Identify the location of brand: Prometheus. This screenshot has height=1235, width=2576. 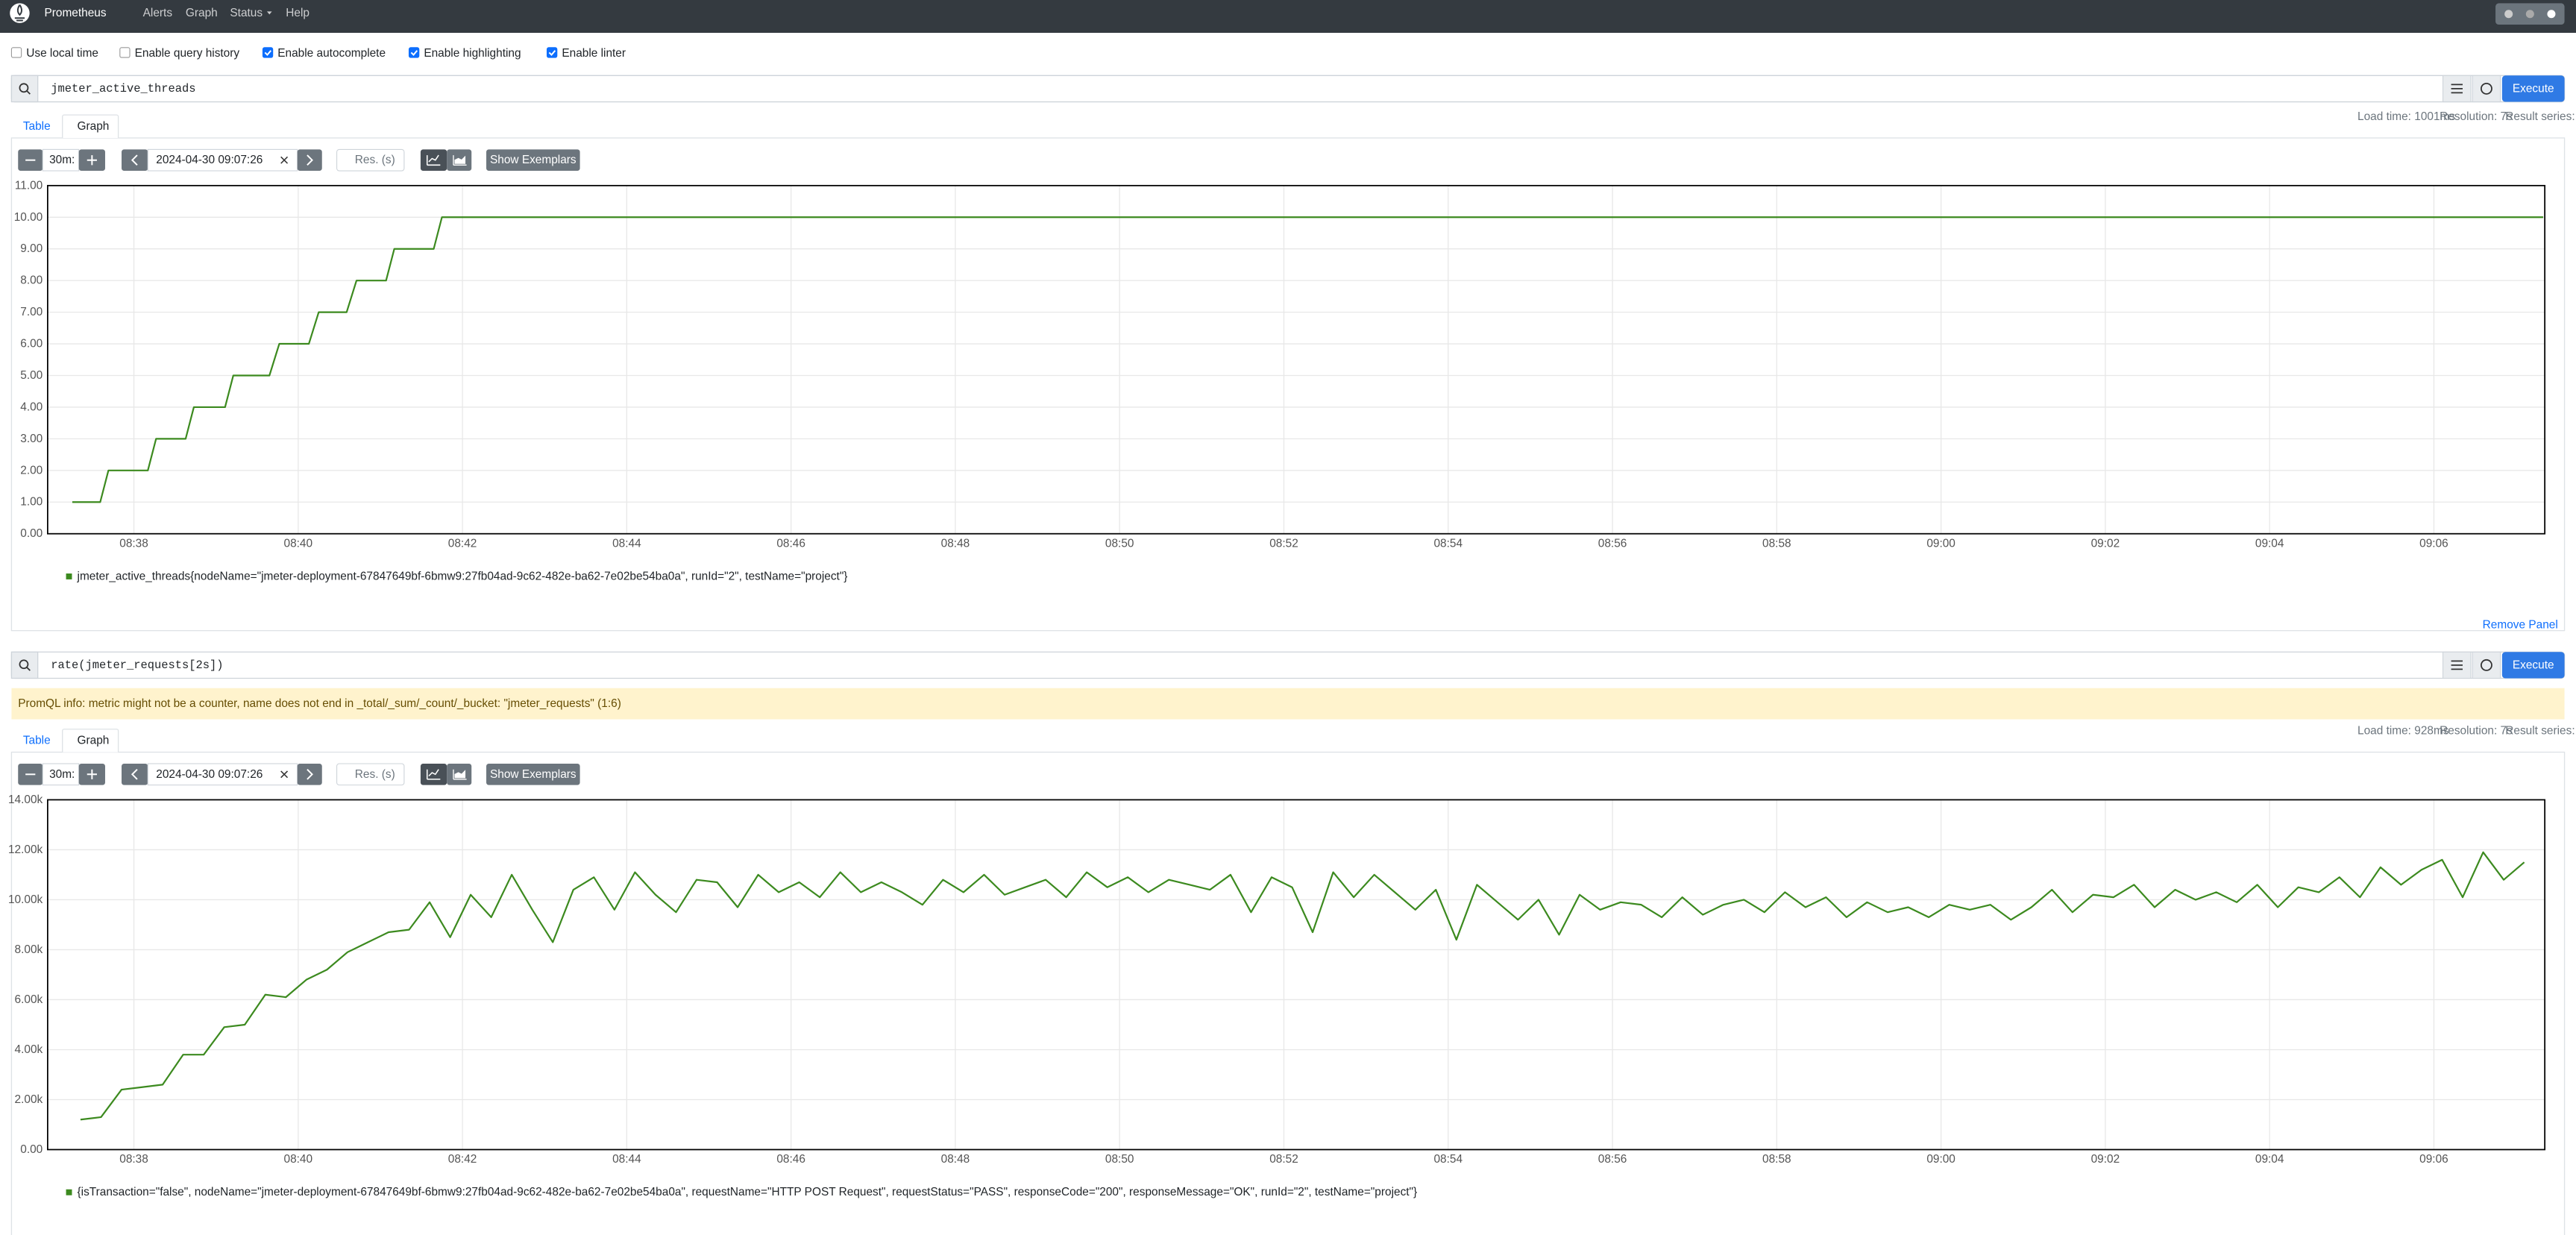
(75, 13).